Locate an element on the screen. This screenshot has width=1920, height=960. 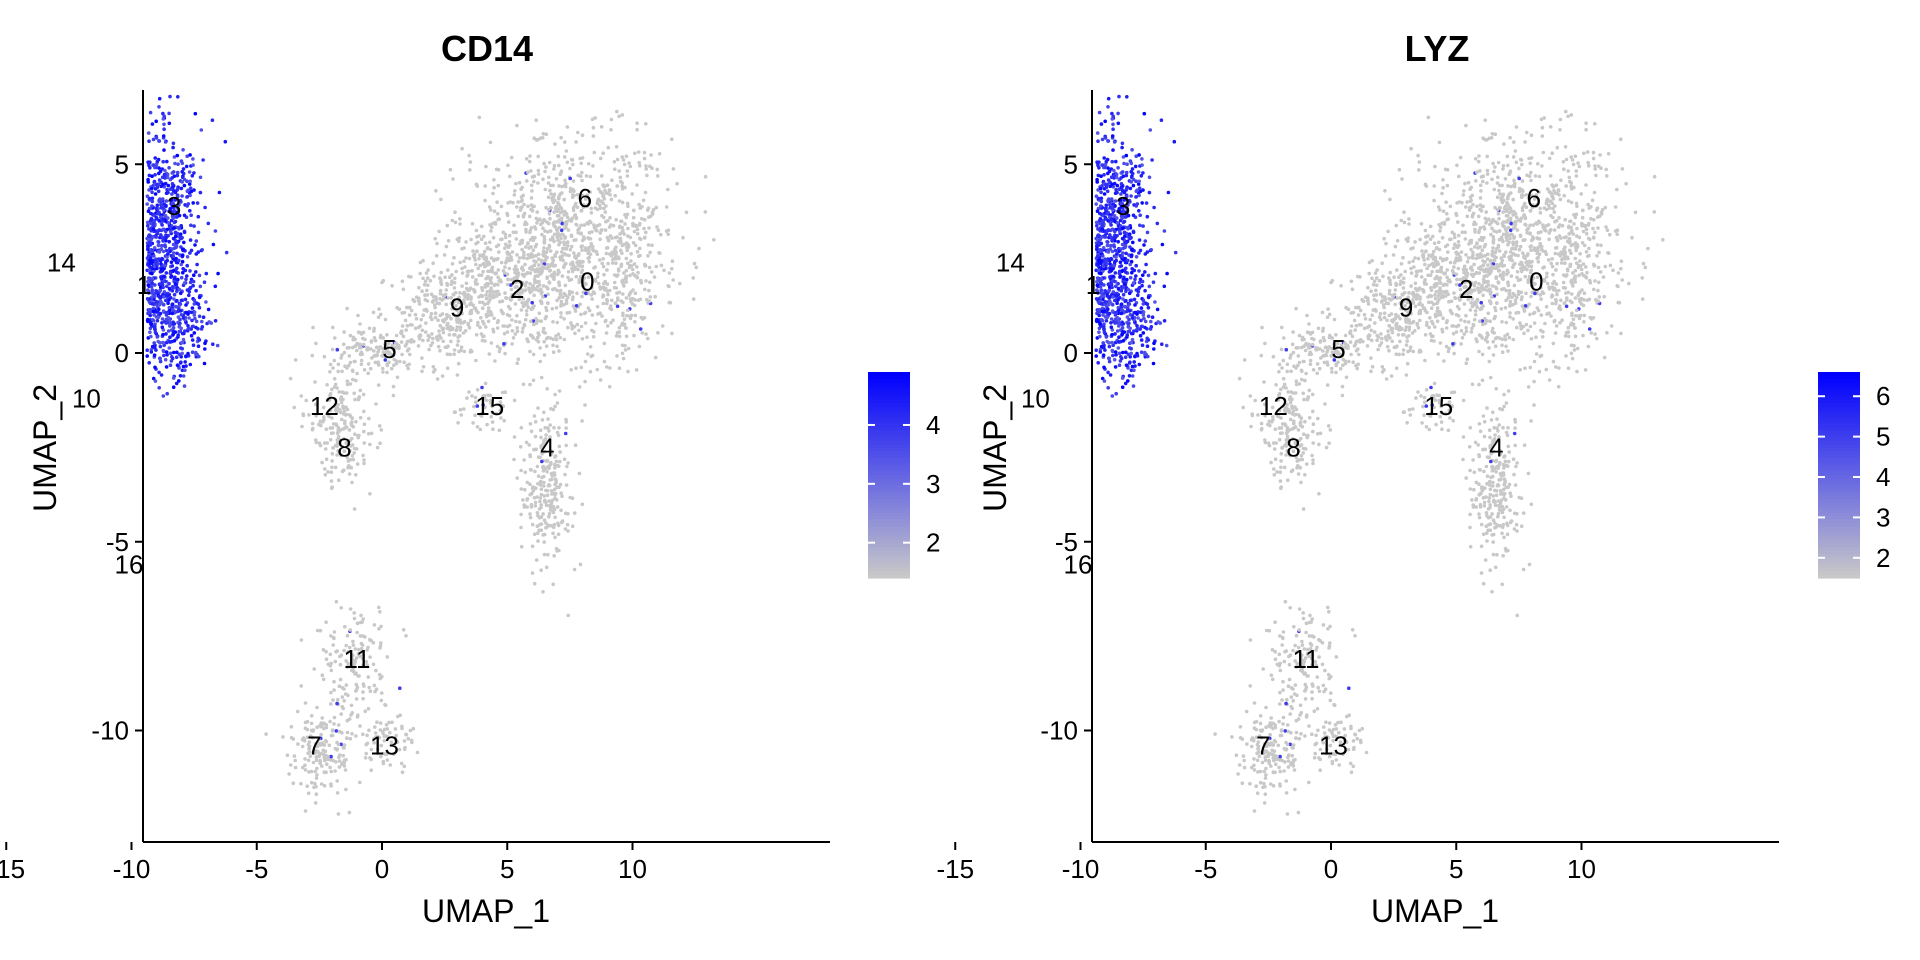
colorbar-segment is located at coordinates (889, 428).